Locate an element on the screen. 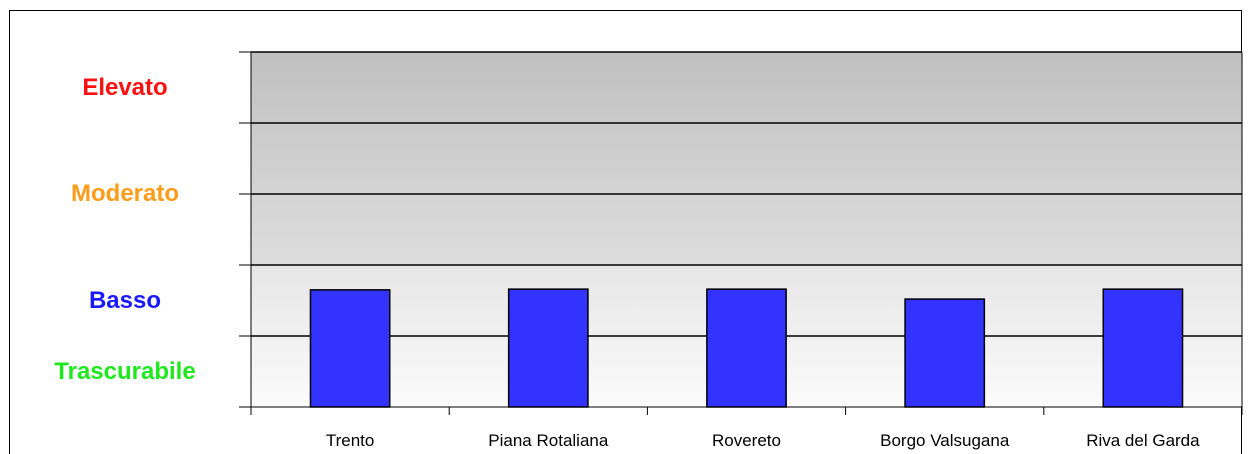  x-tick-label: Piana Rotaliana is located at coordinates (548, 440).